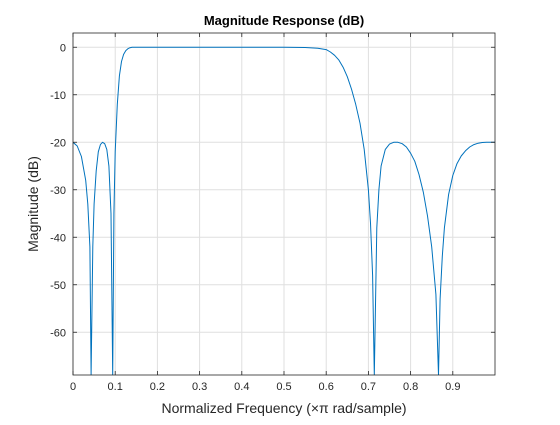  Describe the element at coordinates (58, 333) in the screenshot. I see `y-tick-label: -60` at that location.